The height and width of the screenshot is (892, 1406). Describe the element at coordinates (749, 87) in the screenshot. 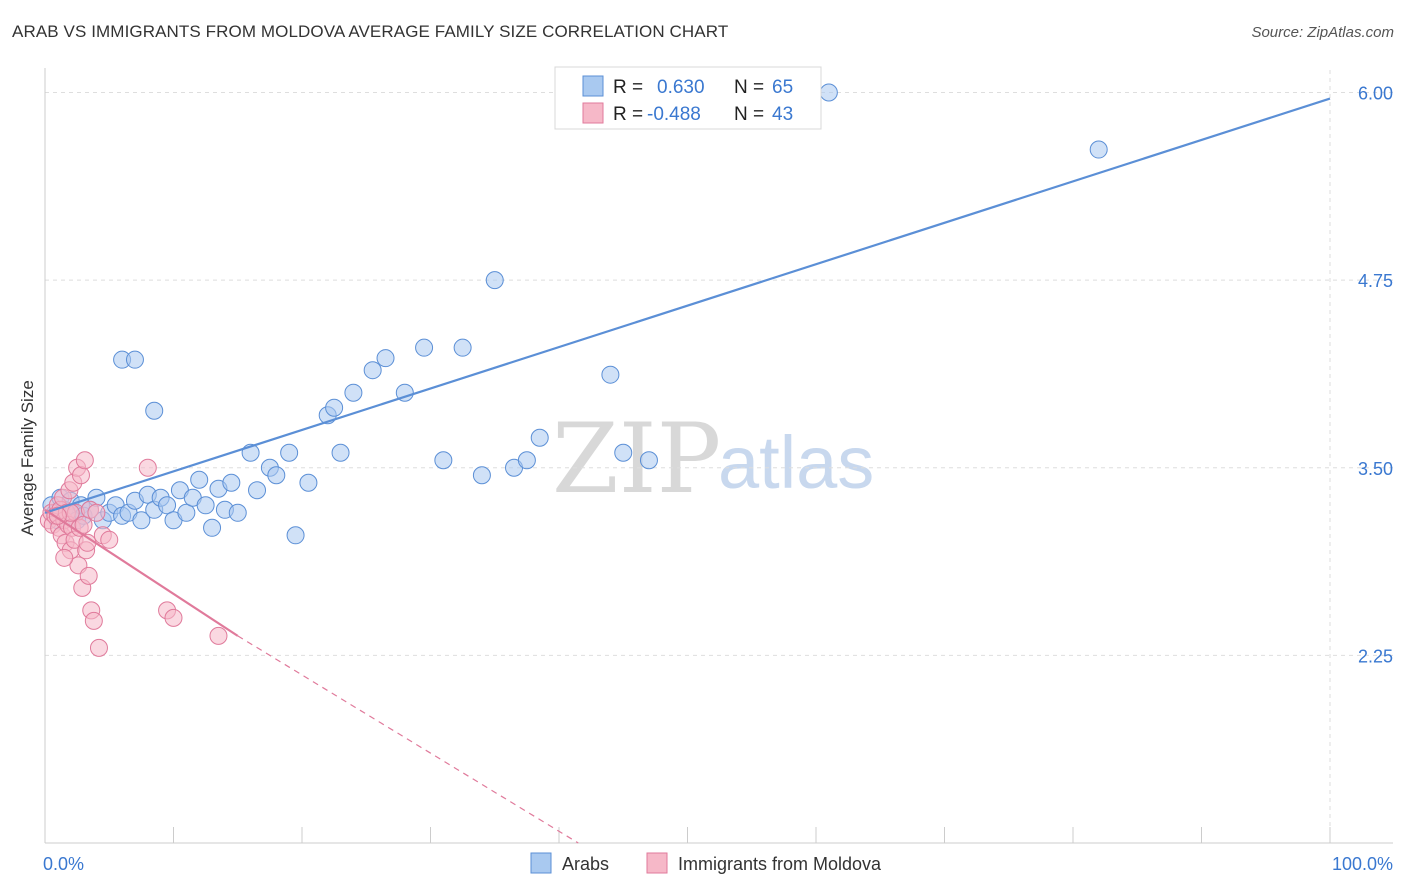

I see `legend-n-label-1: N =` at that location.